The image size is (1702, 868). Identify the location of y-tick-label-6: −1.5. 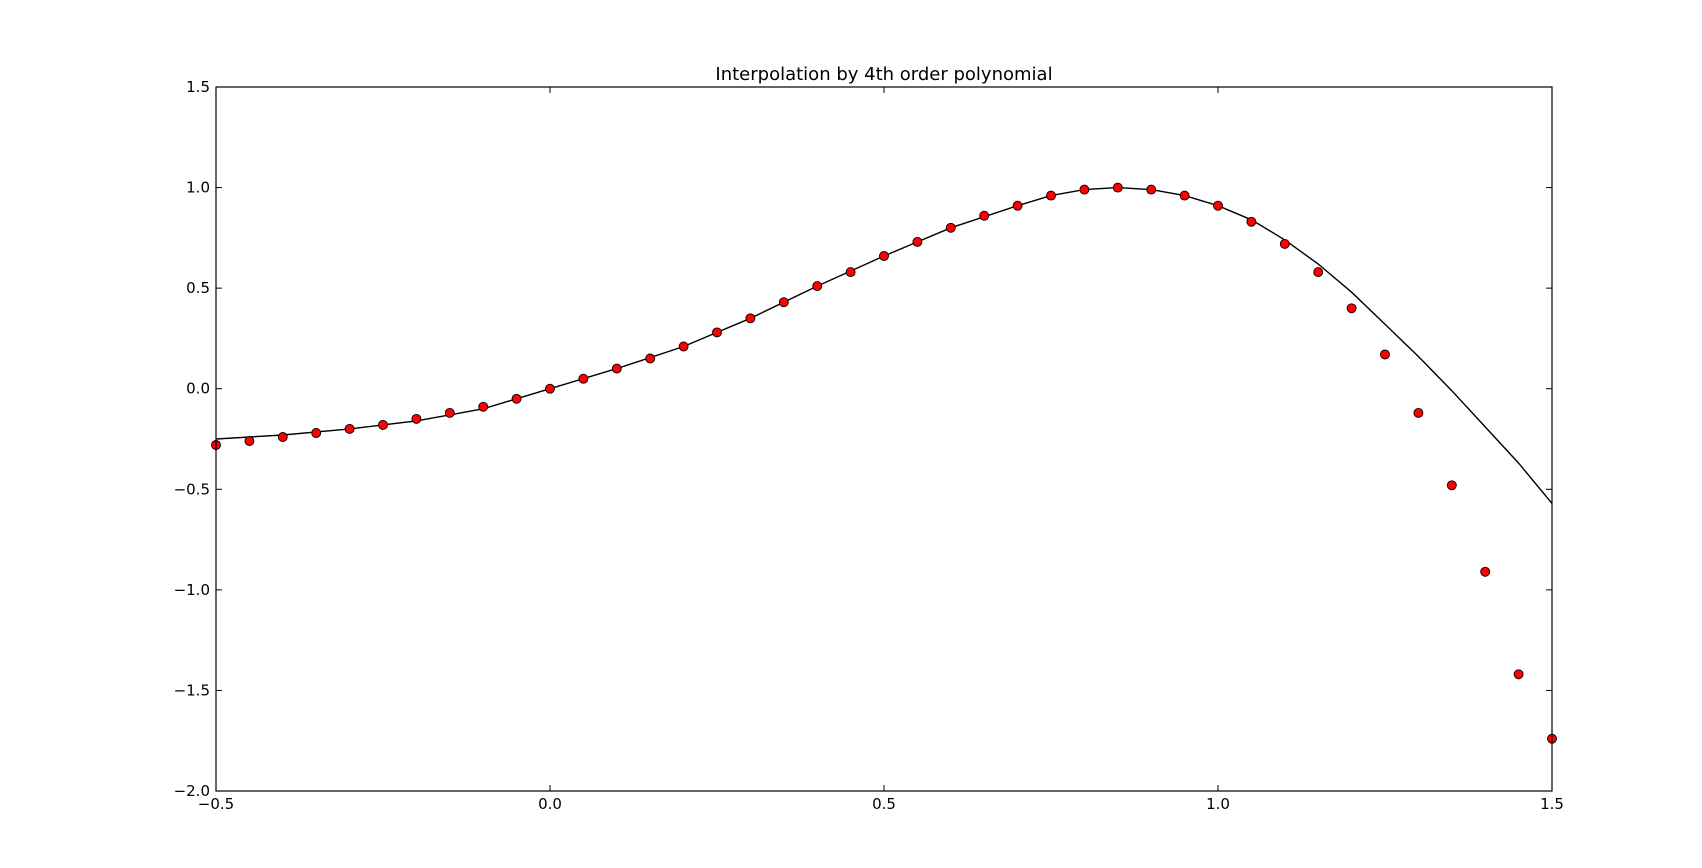
(192, 690).